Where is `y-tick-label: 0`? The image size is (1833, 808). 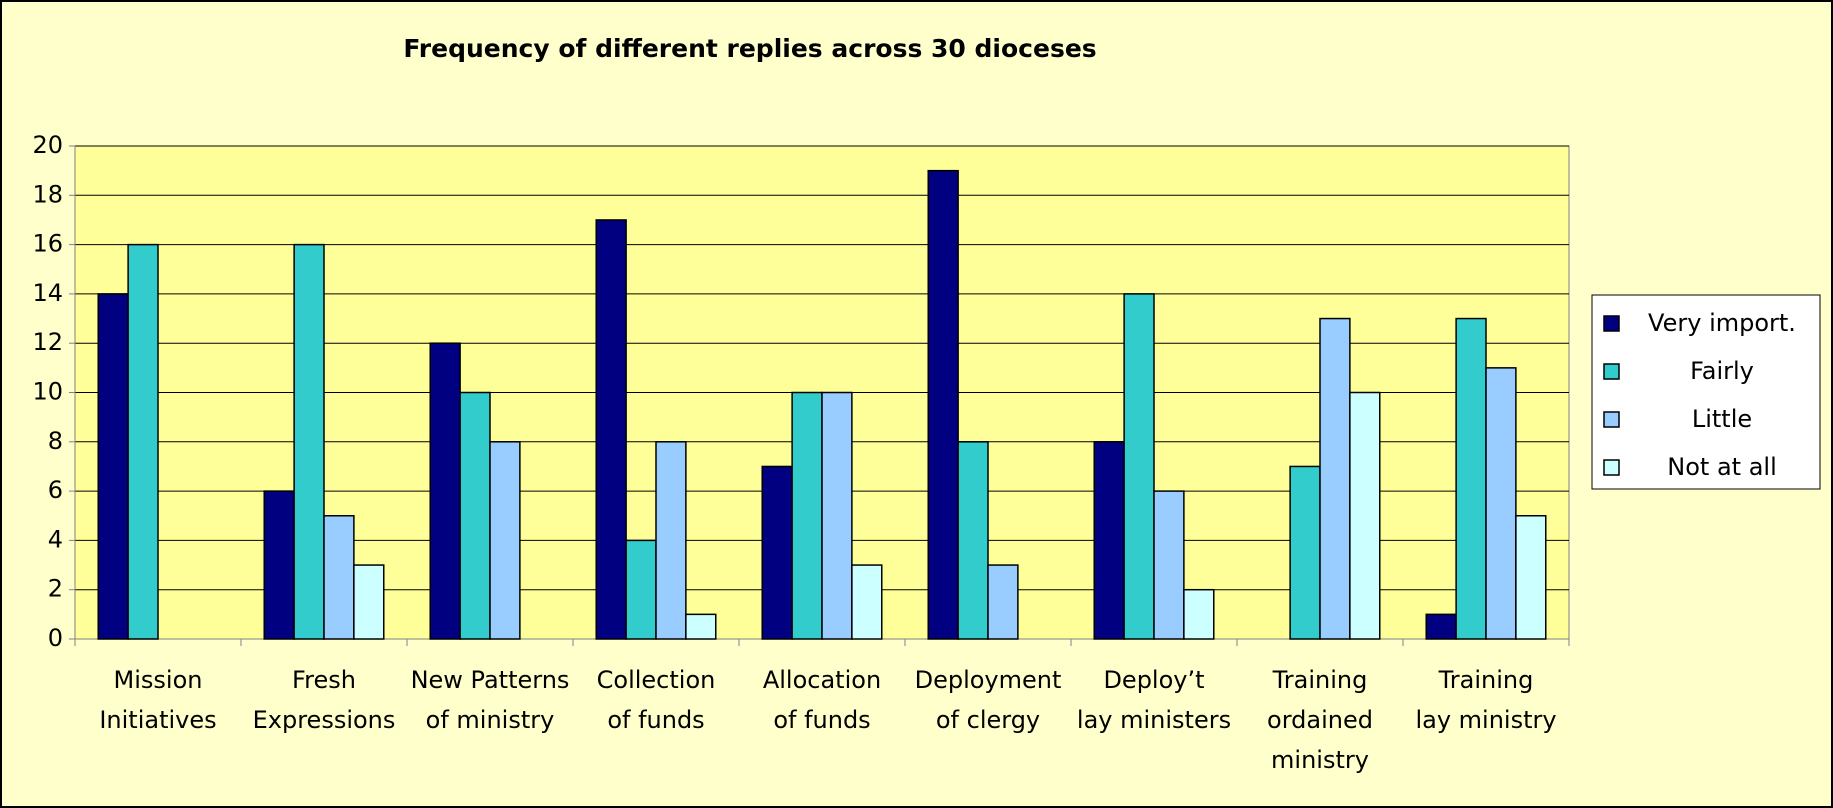
y-tick-label: 0 is located at coordinates (55, 638).